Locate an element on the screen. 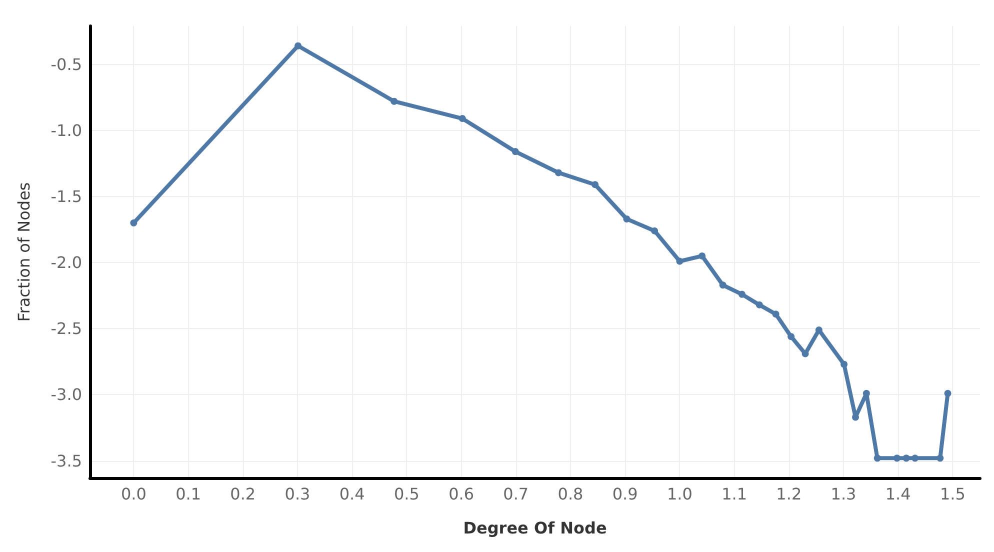 The image size is (994, 552). x-tick-label: 1.5 is located at coordinates (953, 494).